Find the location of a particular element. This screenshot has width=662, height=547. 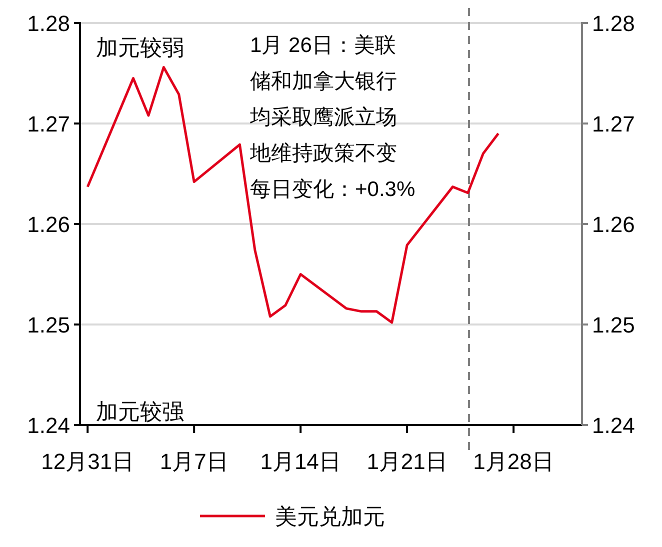

annotation: 地维持政策不变 is located at coordinates (323, 153).